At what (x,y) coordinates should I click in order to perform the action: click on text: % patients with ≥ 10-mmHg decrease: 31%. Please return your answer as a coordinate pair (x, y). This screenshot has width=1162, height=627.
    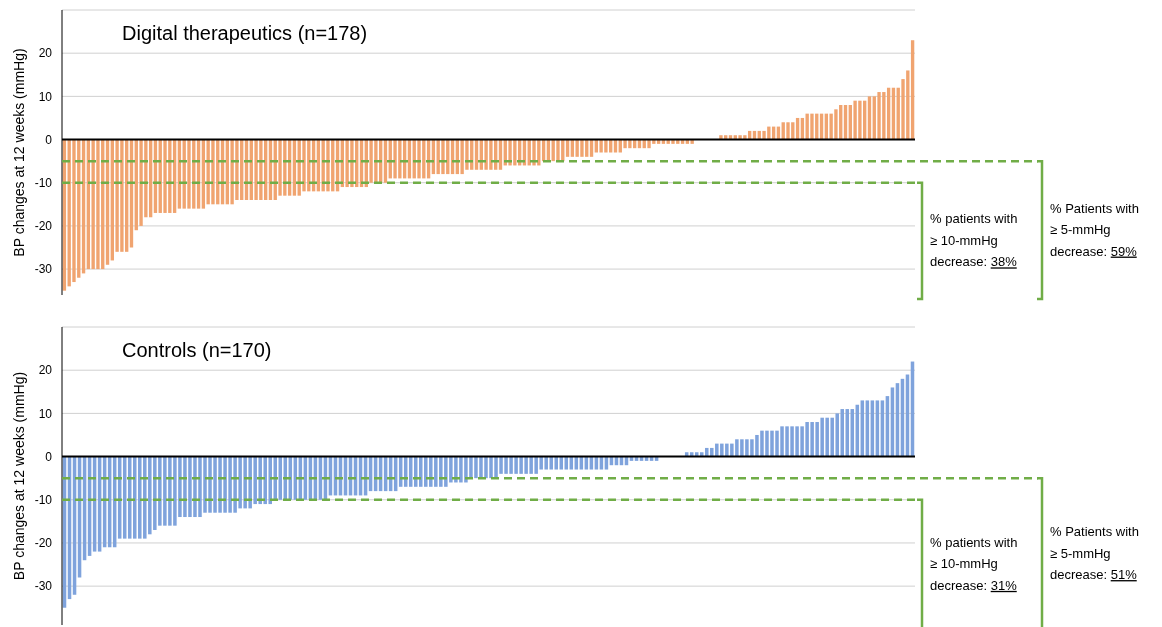
    Looking at the image, I should click on (974, 563).